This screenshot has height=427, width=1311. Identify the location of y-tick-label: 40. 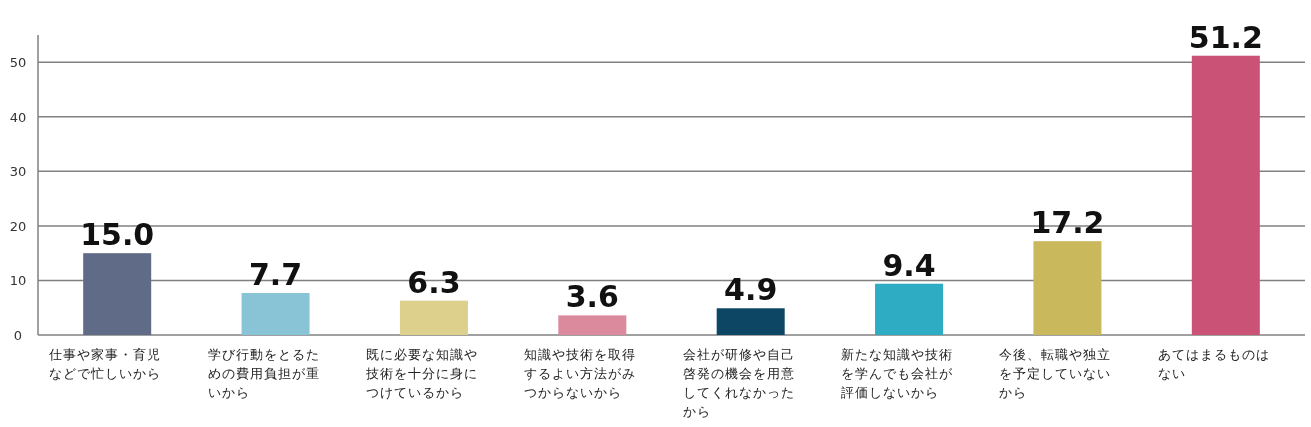
(18, 117).